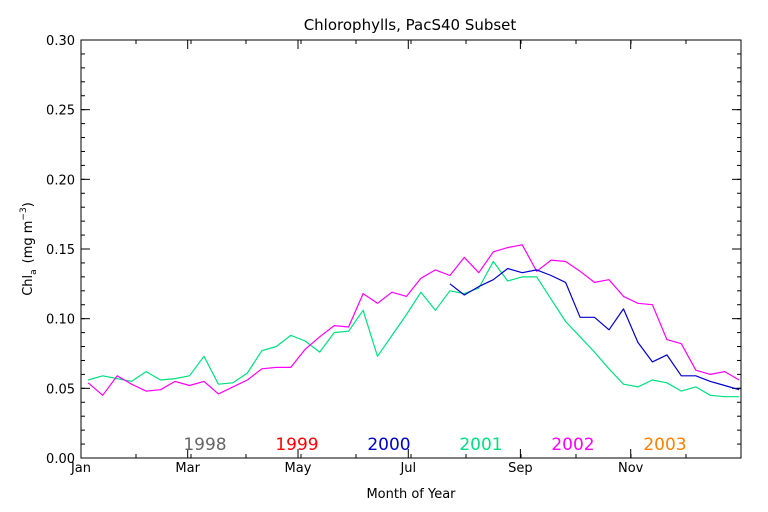 The width and height of the screenshot is (768, 512). I want to click on y-axis-label-unit: (mg m, so click(28, 242).